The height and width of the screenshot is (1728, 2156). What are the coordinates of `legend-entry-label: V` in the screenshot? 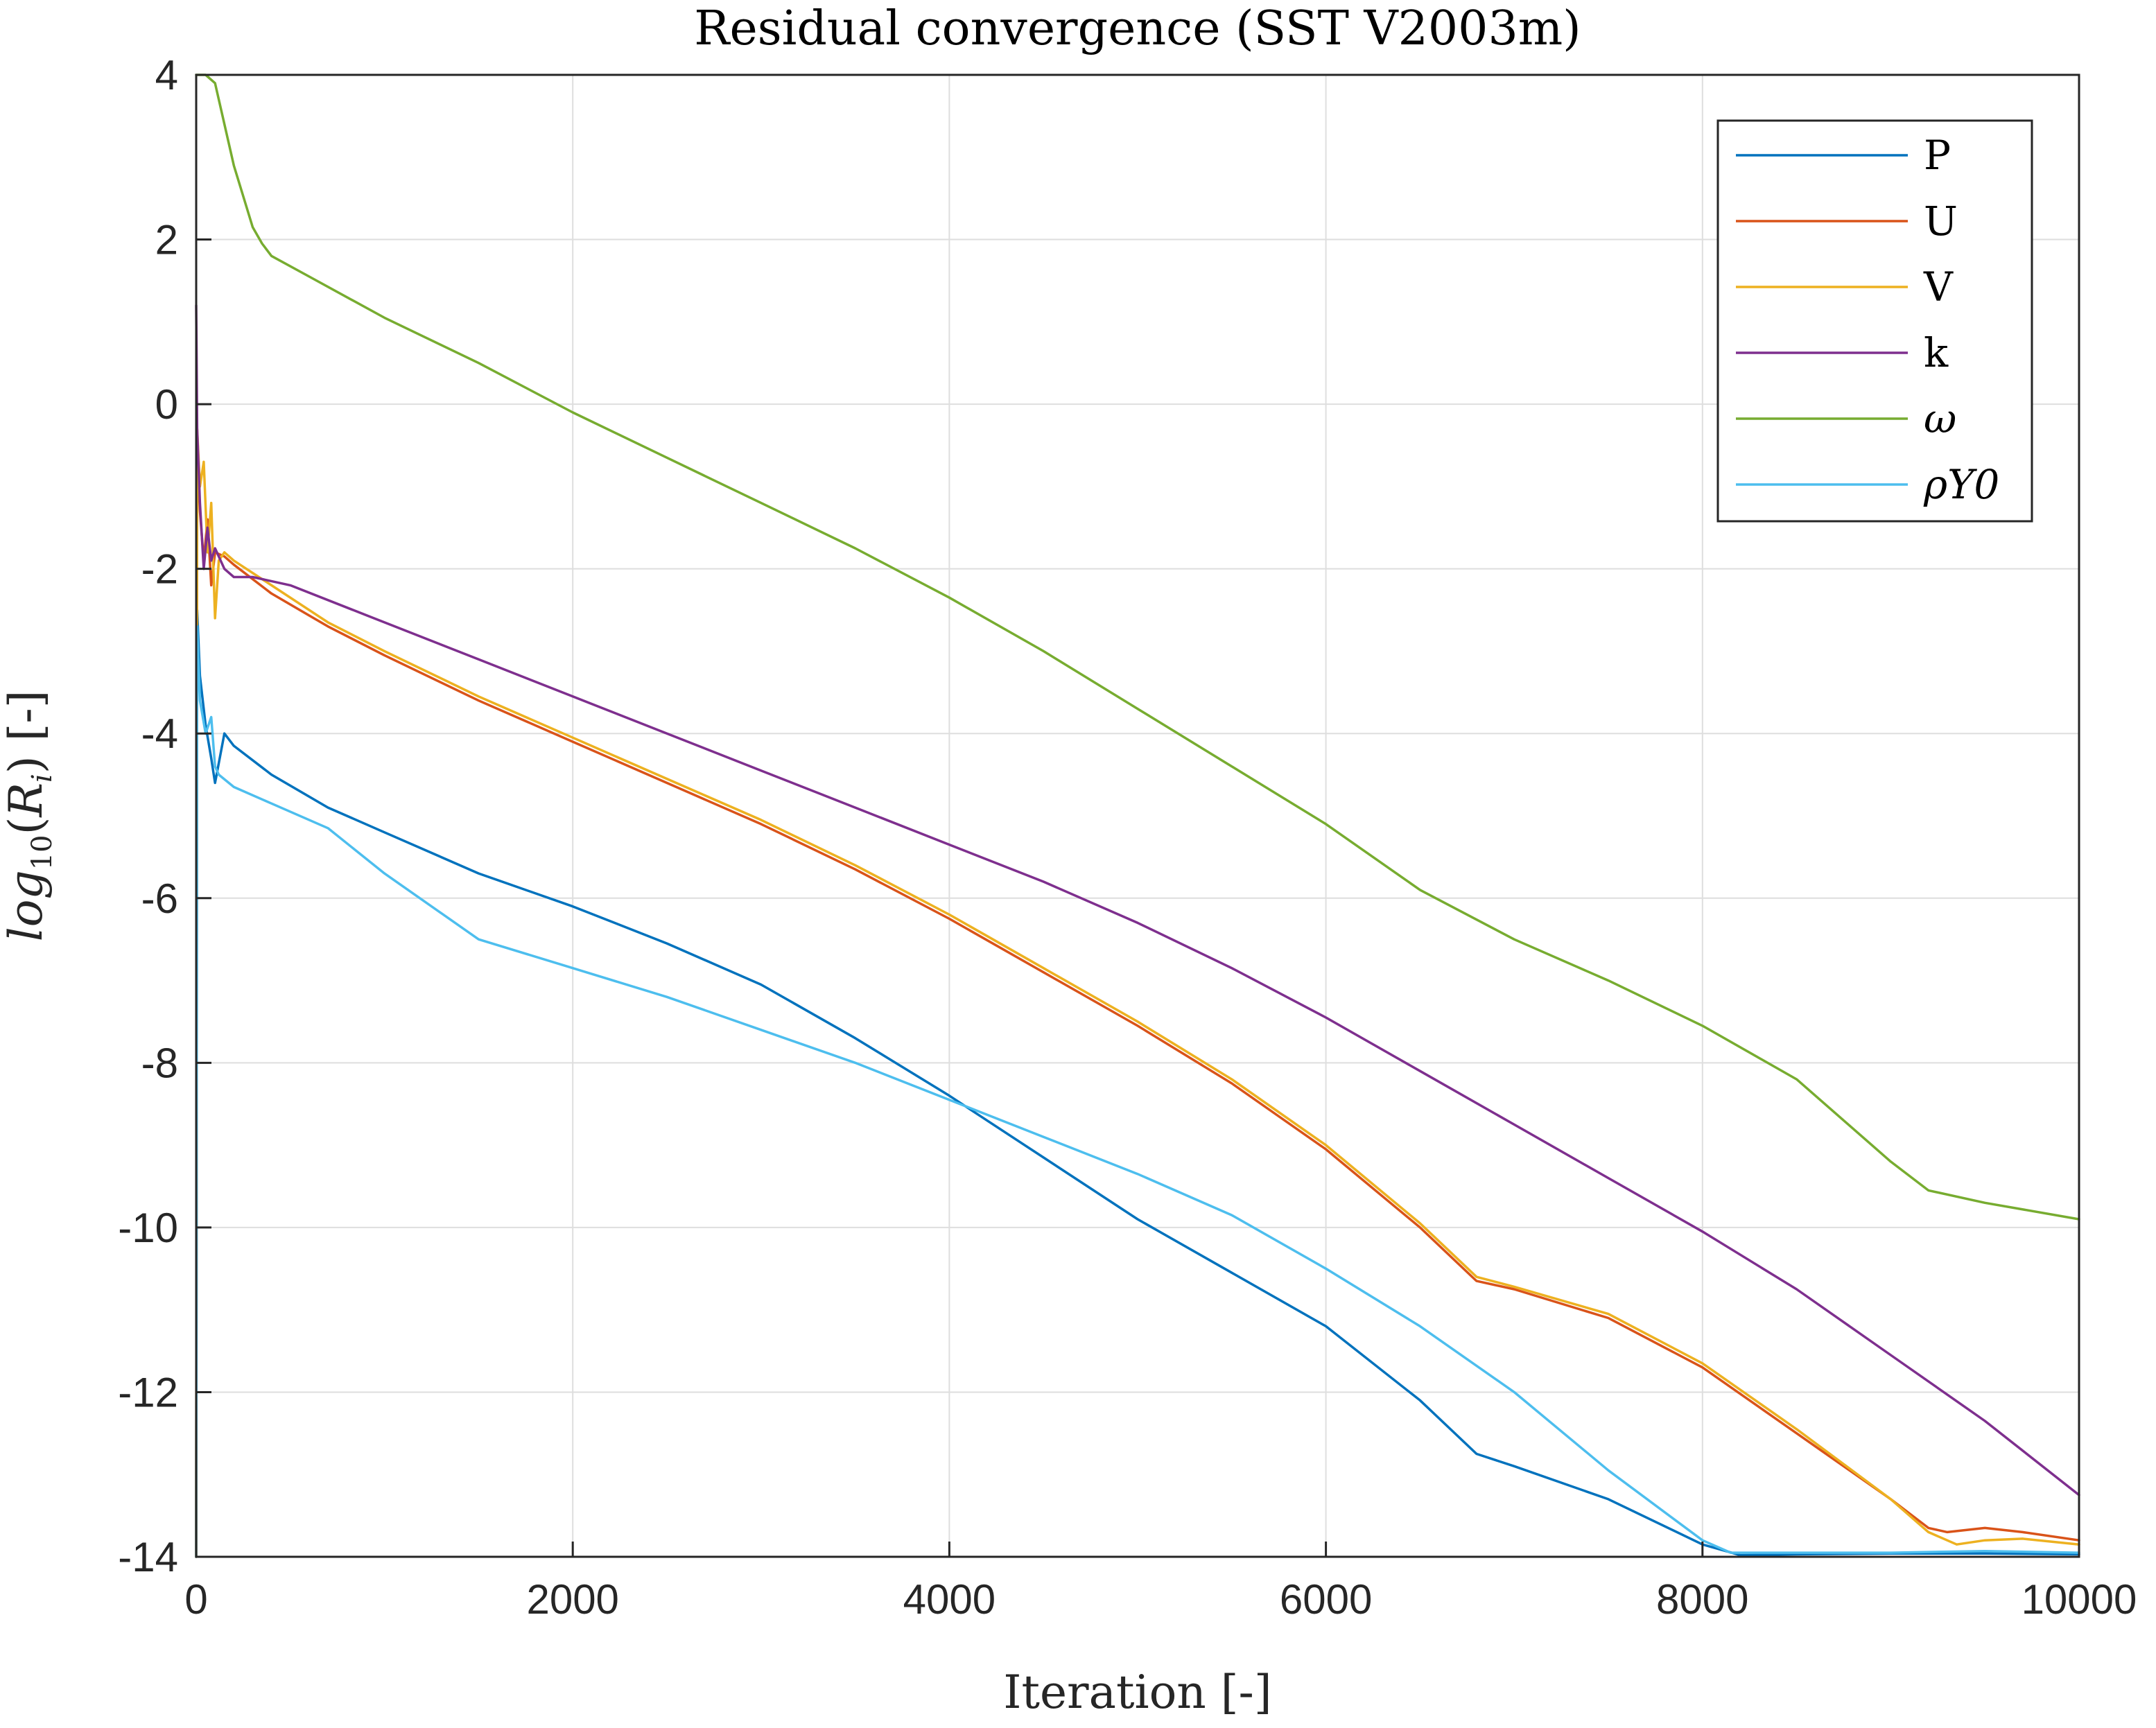 It's located at (1938, 287).